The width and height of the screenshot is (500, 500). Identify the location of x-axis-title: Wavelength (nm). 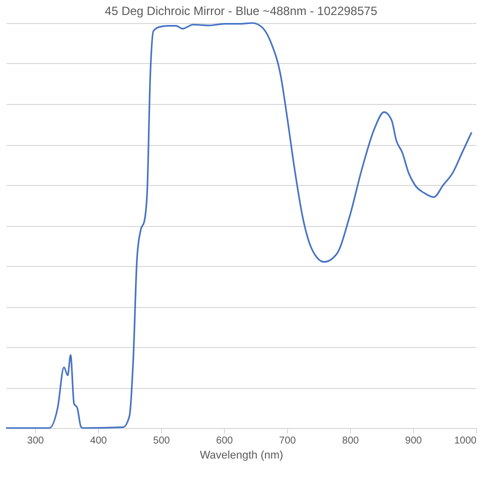
(242, 456).